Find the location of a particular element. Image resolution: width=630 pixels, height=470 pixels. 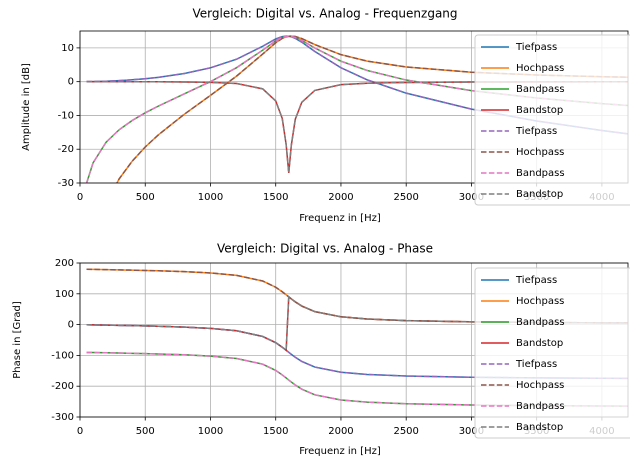

chart-title: Vergleich: Digital vs. Analog - Phase is located at coordinates (325, 249).